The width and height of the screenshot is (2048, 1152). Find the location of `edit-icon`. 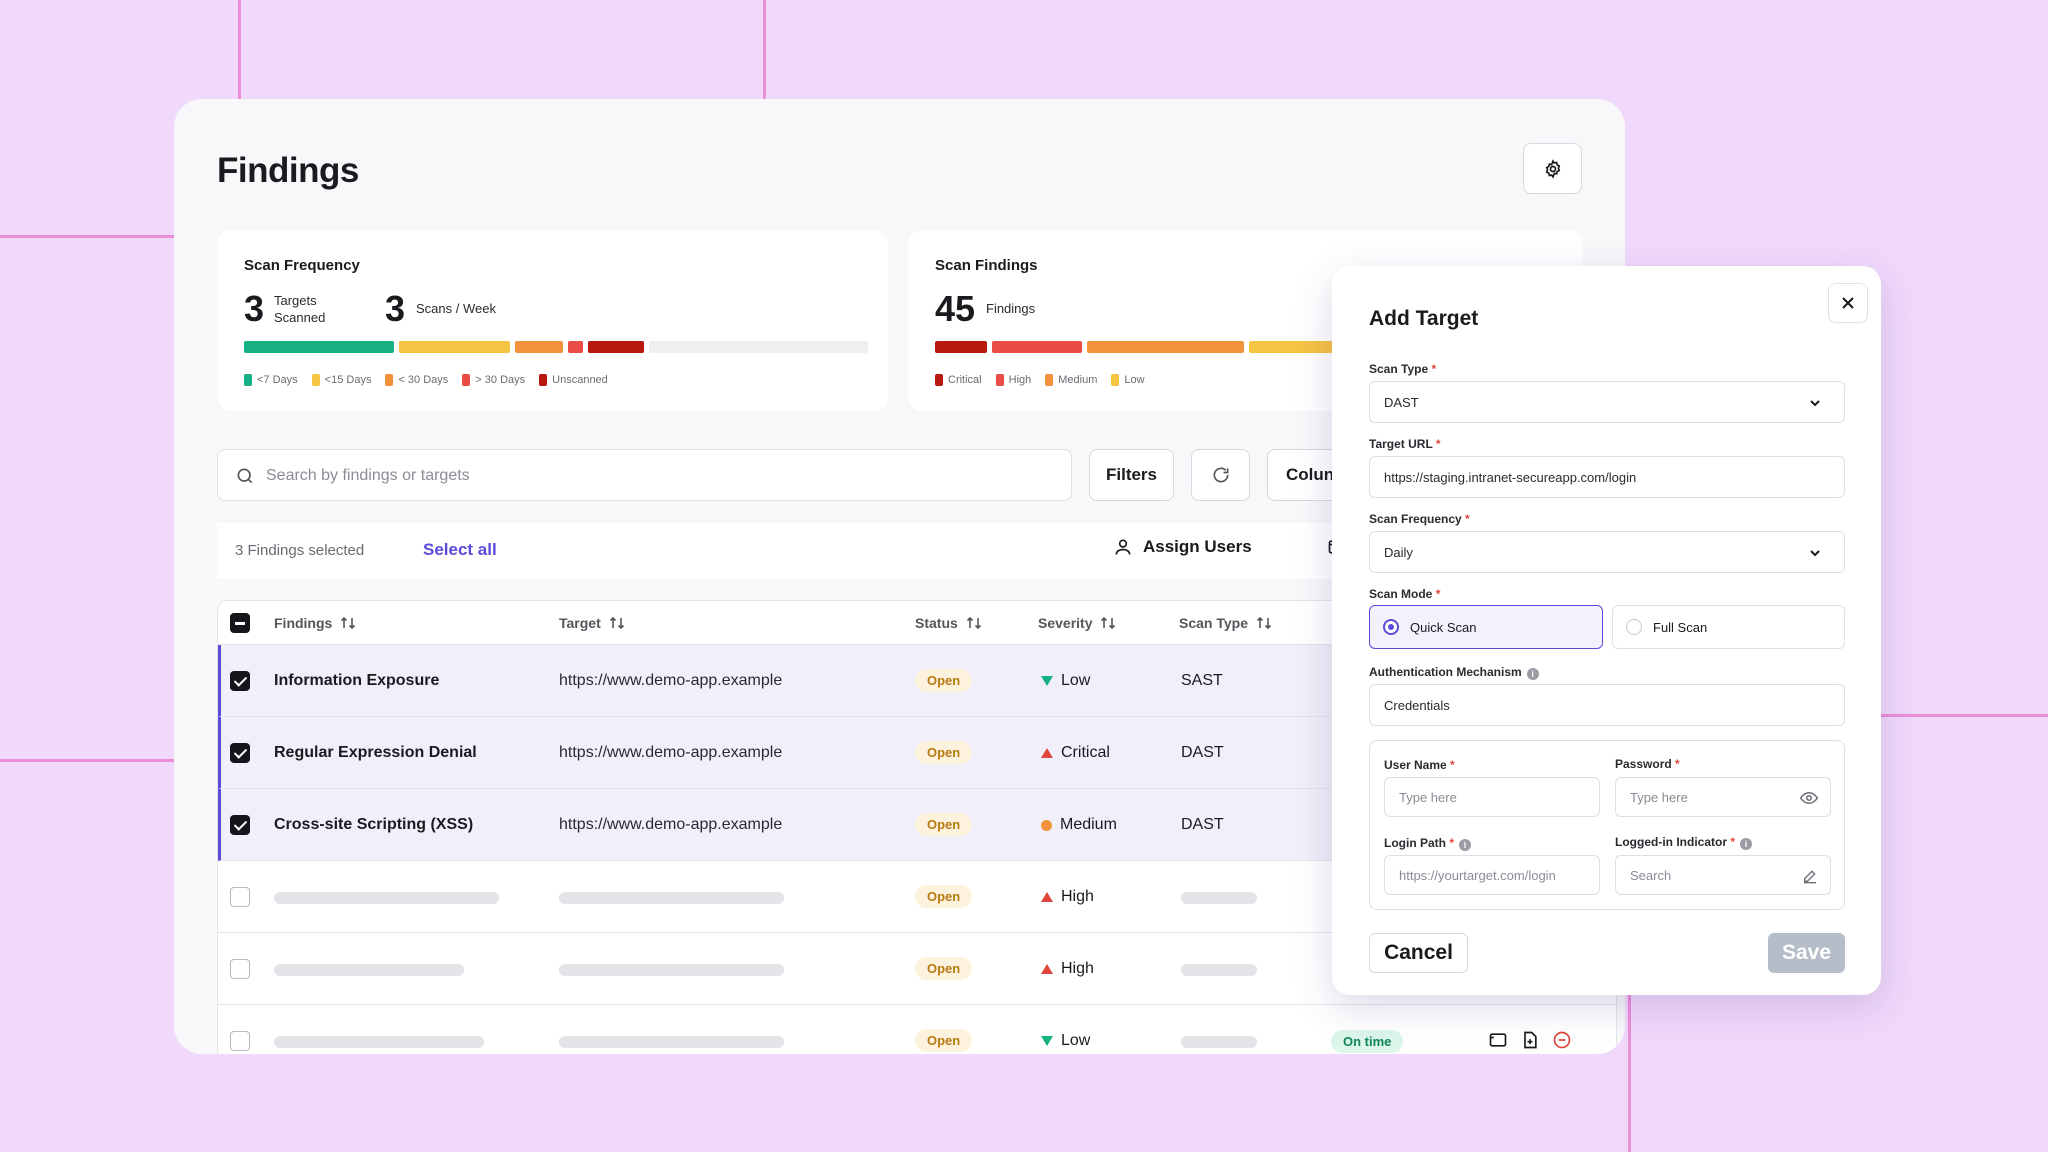

edit-icon is located at coordinates (1810, 876).